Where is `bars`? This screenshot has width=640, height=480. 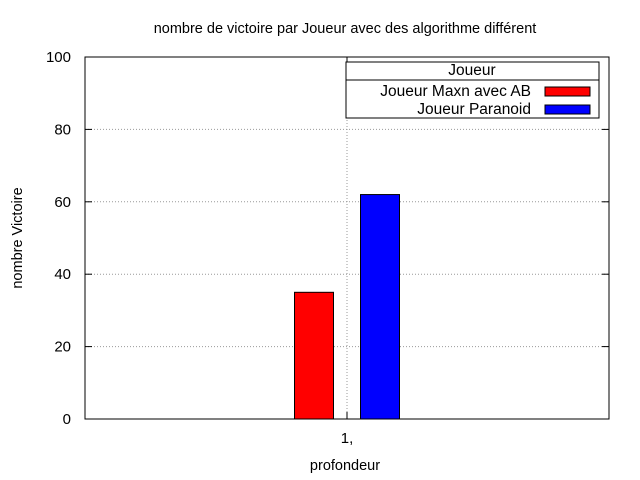 bars is located at coordinates (347, 307).